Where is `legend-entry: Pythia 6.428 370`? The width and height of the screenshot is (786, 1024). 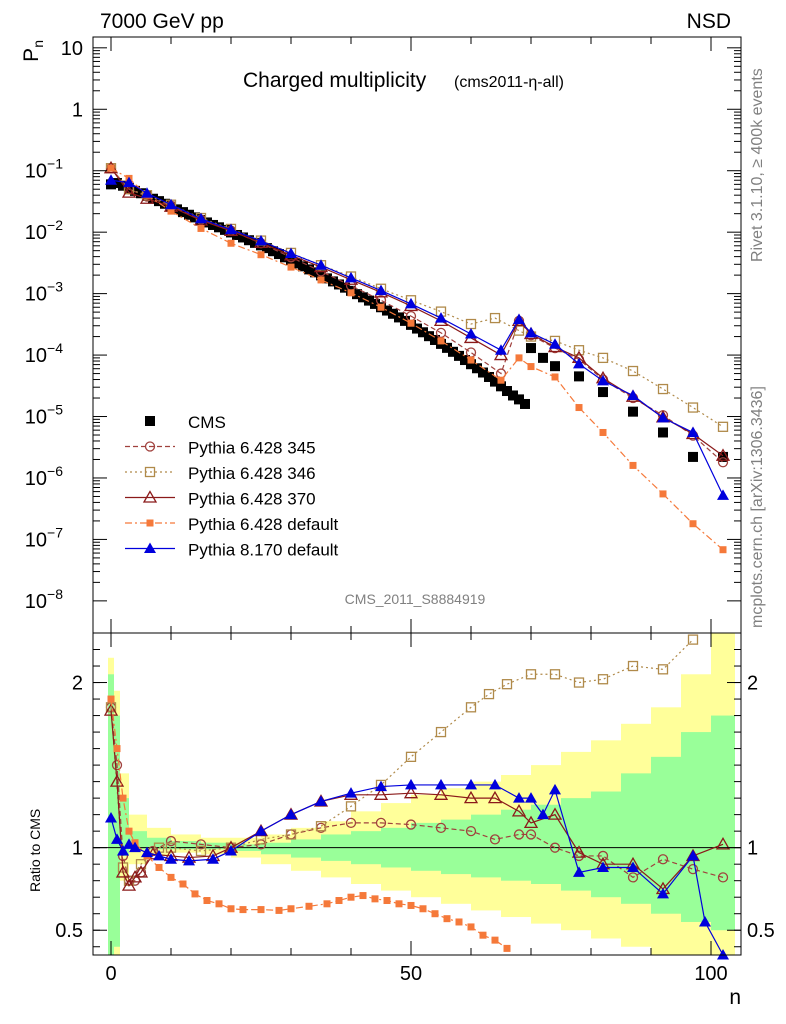 legend-entry: Pythia 6.428 370 is located at coordinates (220, 499).